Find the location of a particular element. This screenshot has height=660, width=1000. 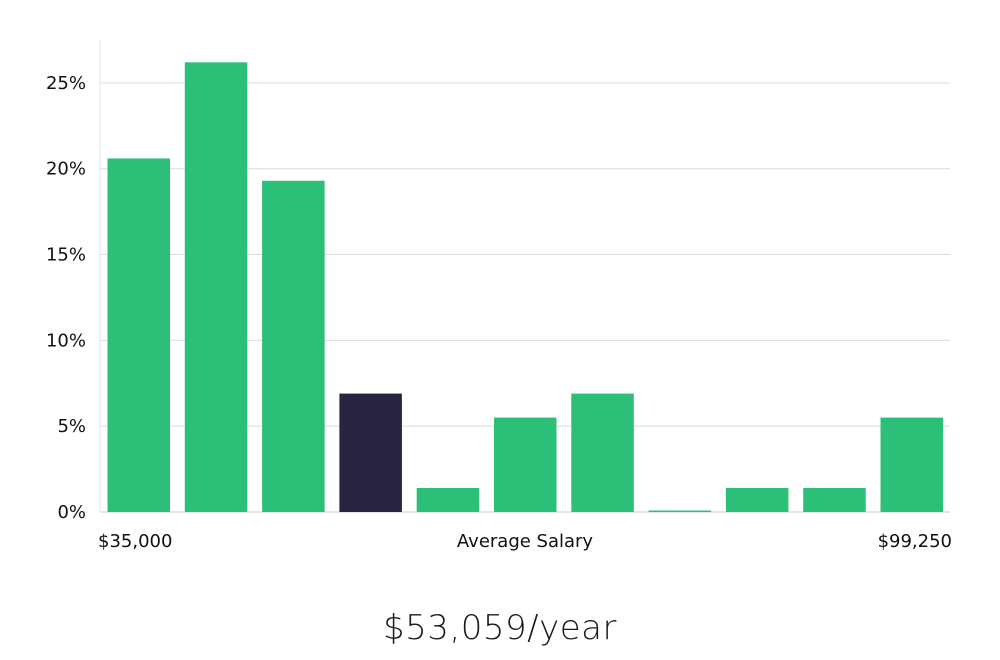

y-tick-label: 25% is located at coordinates (66, 83).